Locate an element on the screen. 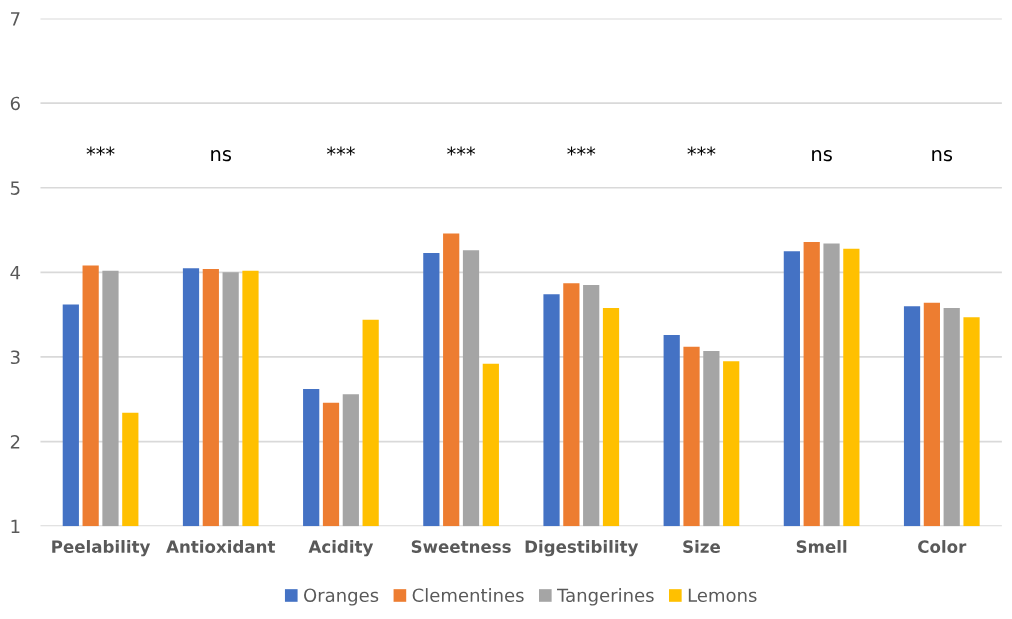  legend-label: Clementines is located at coordinates (468, 595).